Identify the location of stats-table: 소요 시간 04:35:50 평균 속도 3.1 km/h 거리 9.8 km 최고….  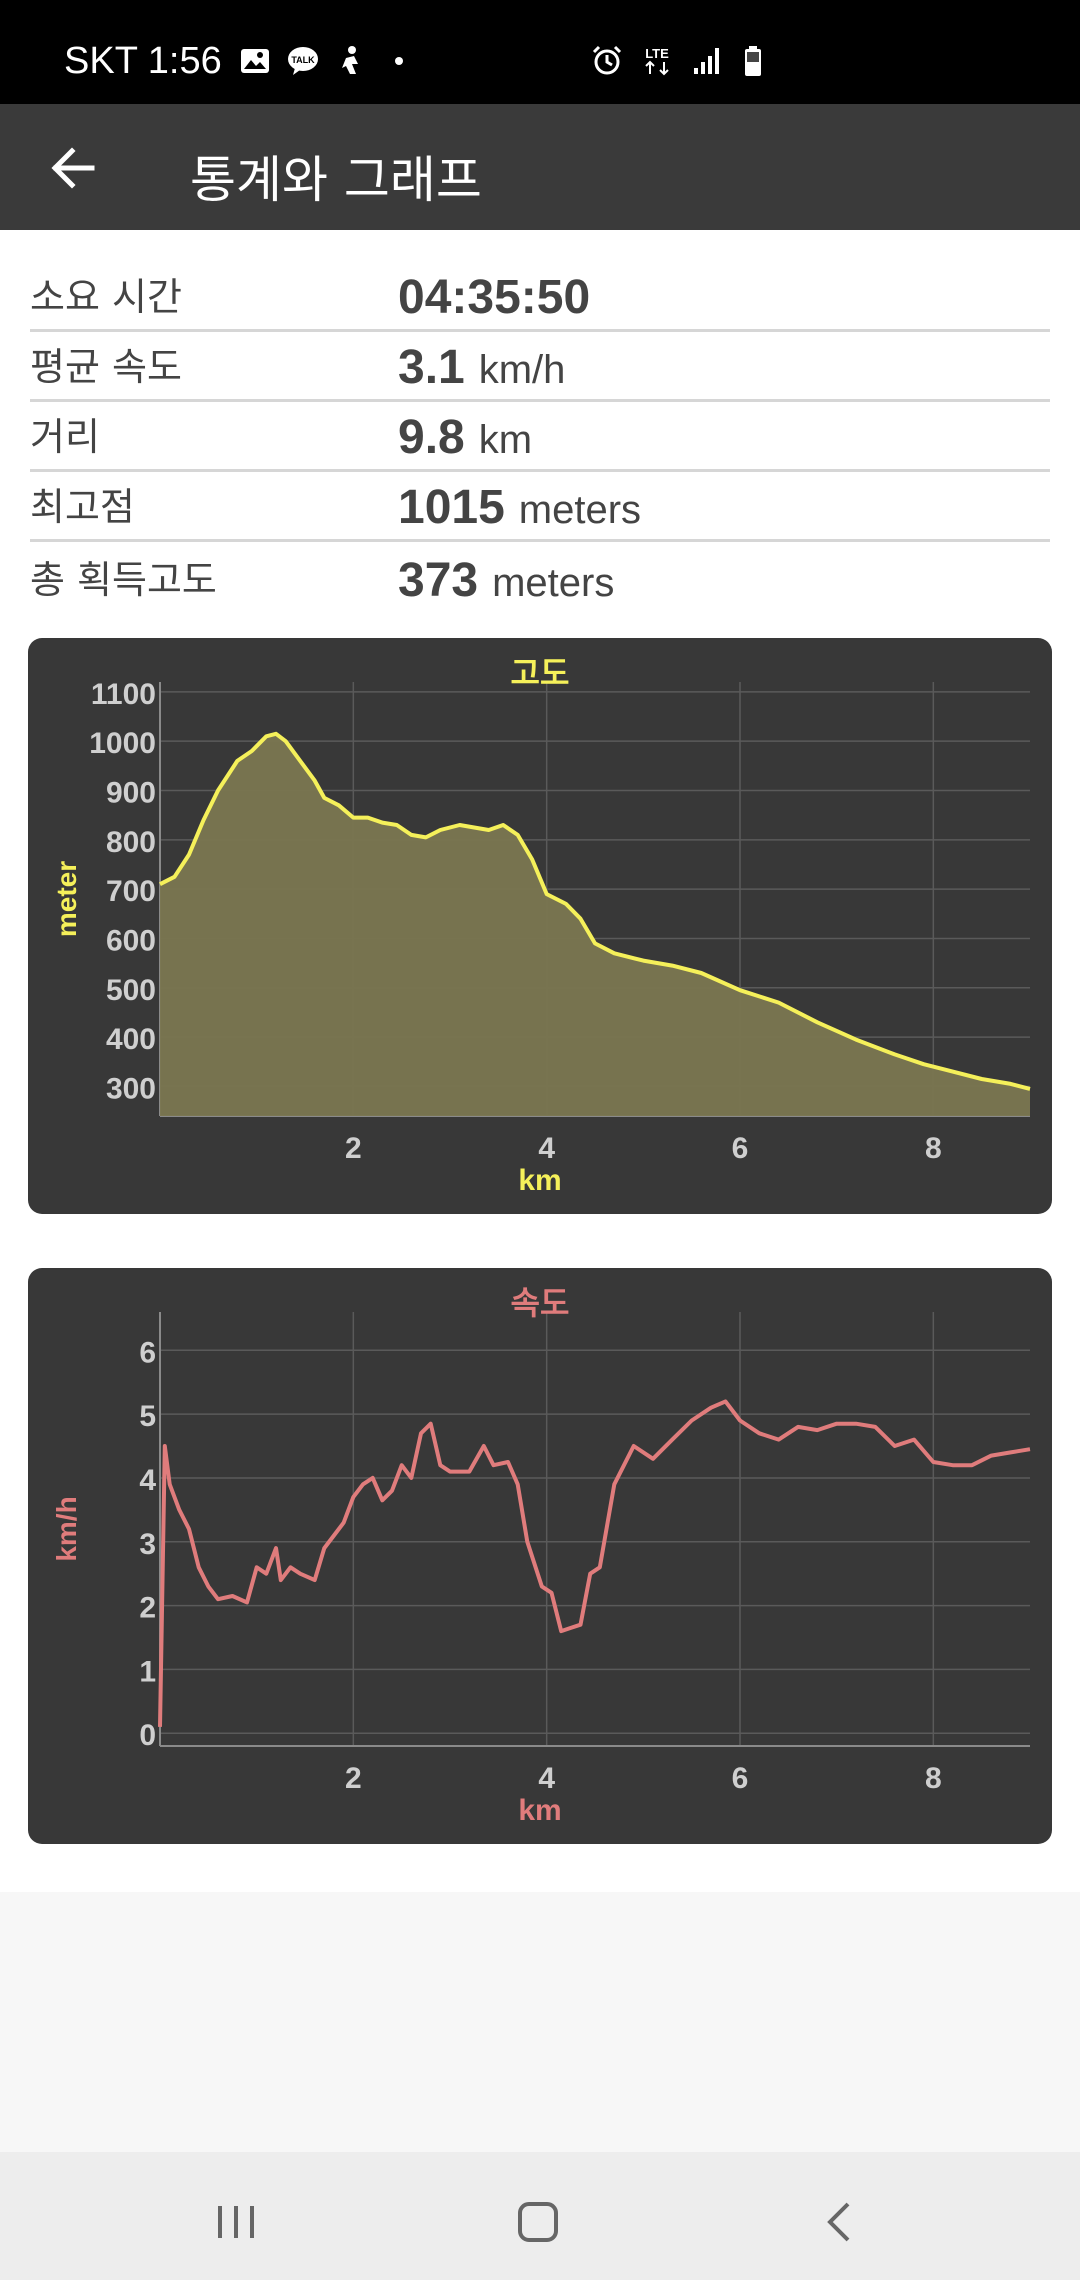
(540, 439).